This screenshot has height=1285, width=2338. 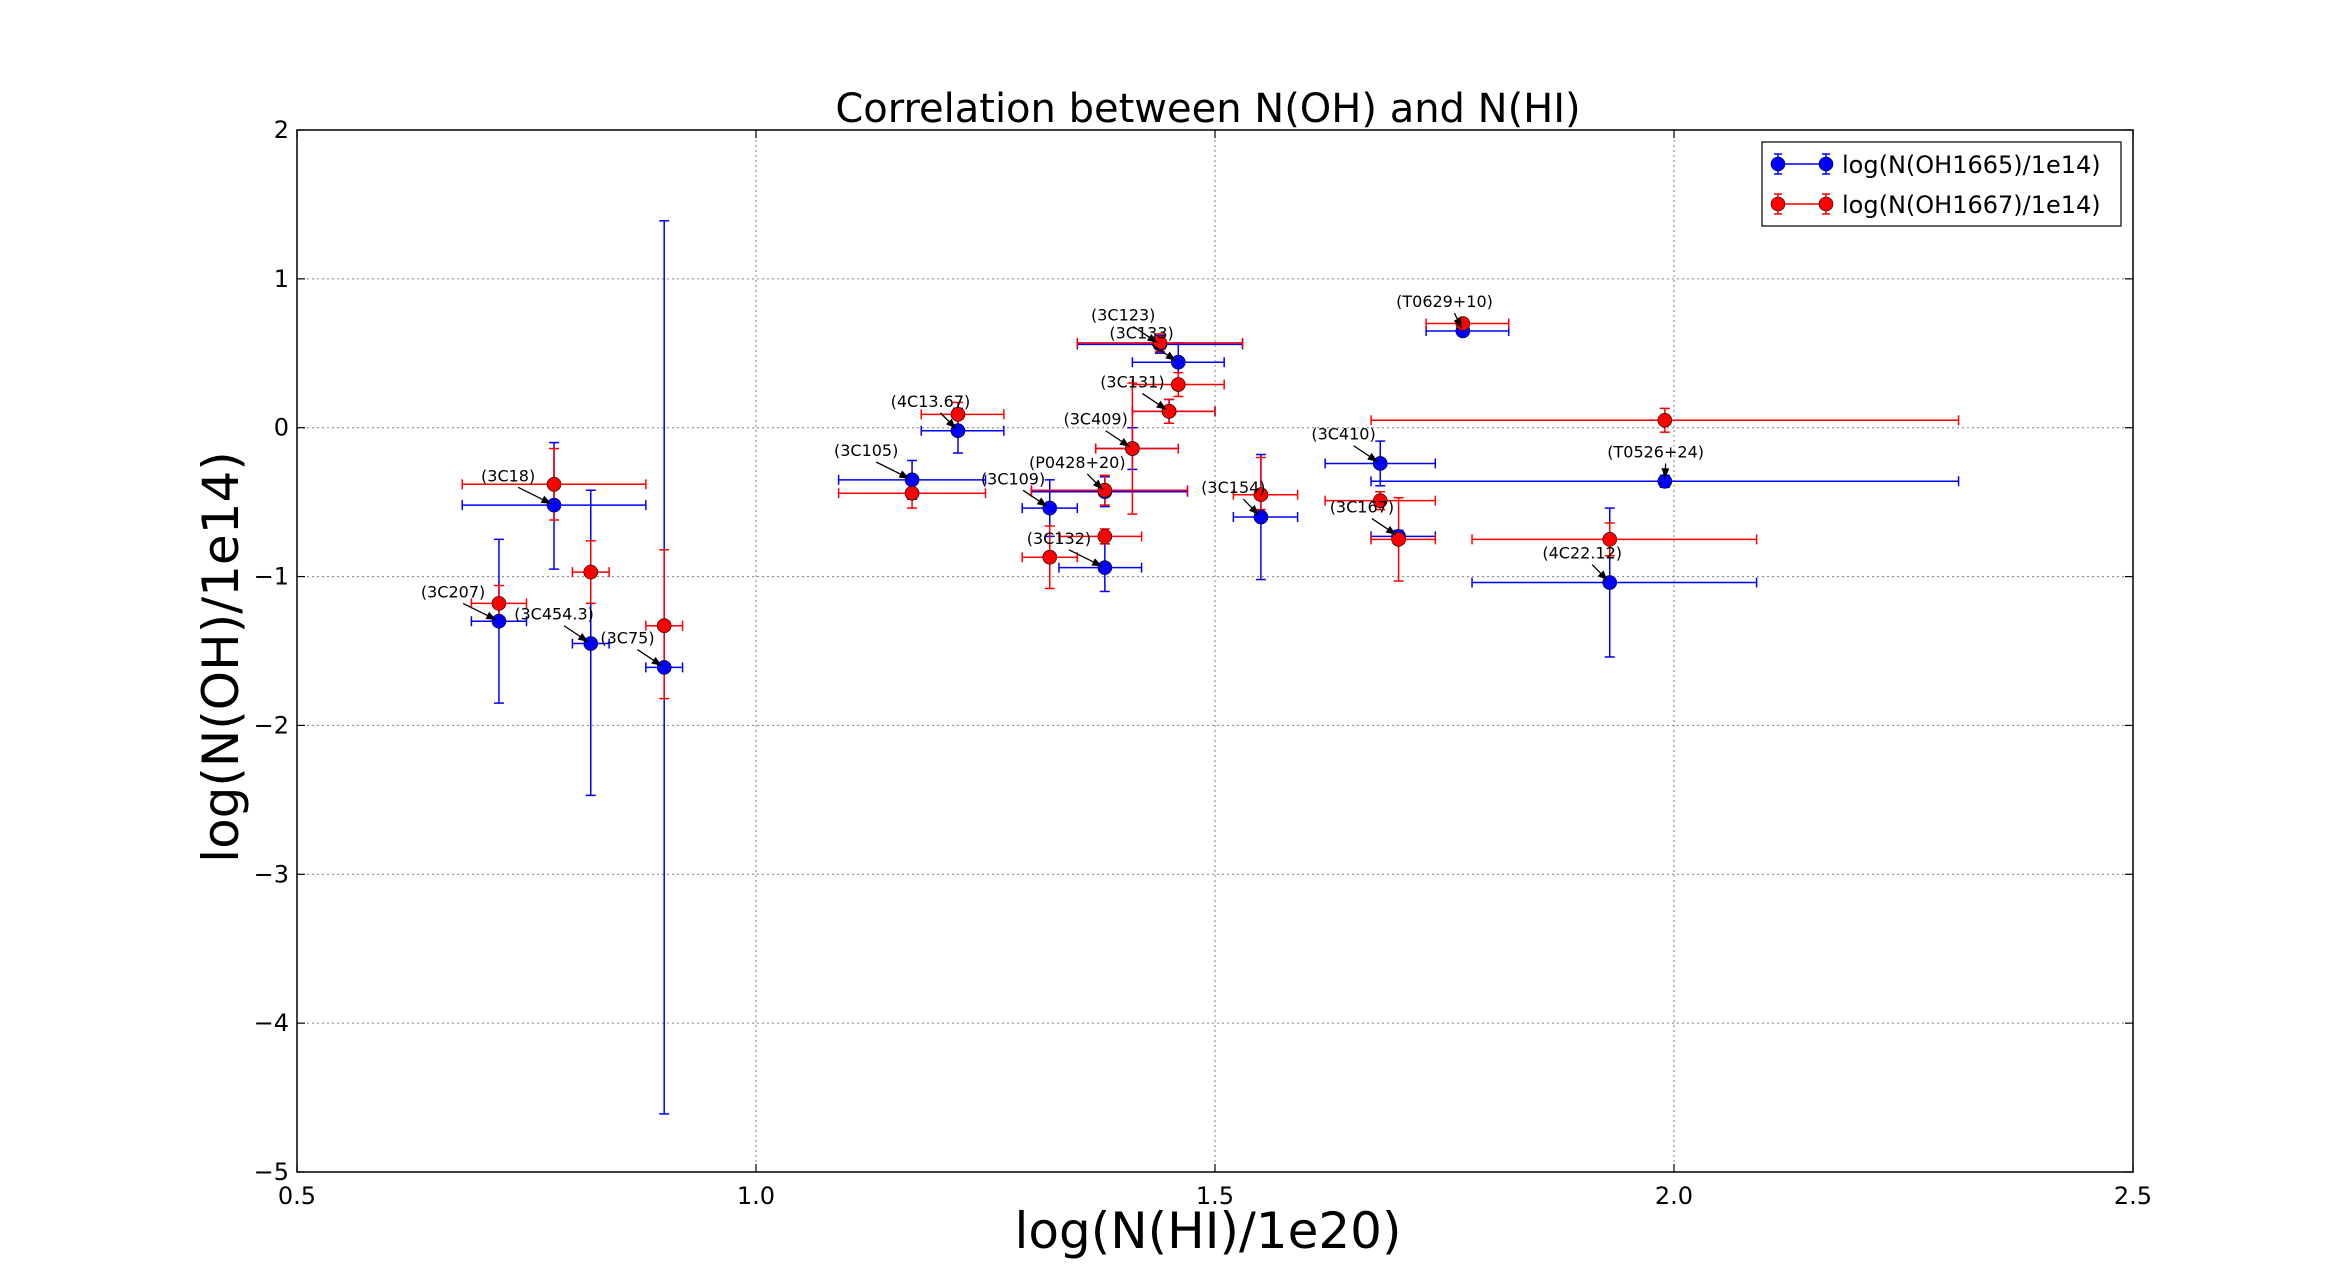 What do you see at coordinates (627, 638) in the screenshot?
I see `annotation-label: (3C75)` at bounding box center [627, 638].